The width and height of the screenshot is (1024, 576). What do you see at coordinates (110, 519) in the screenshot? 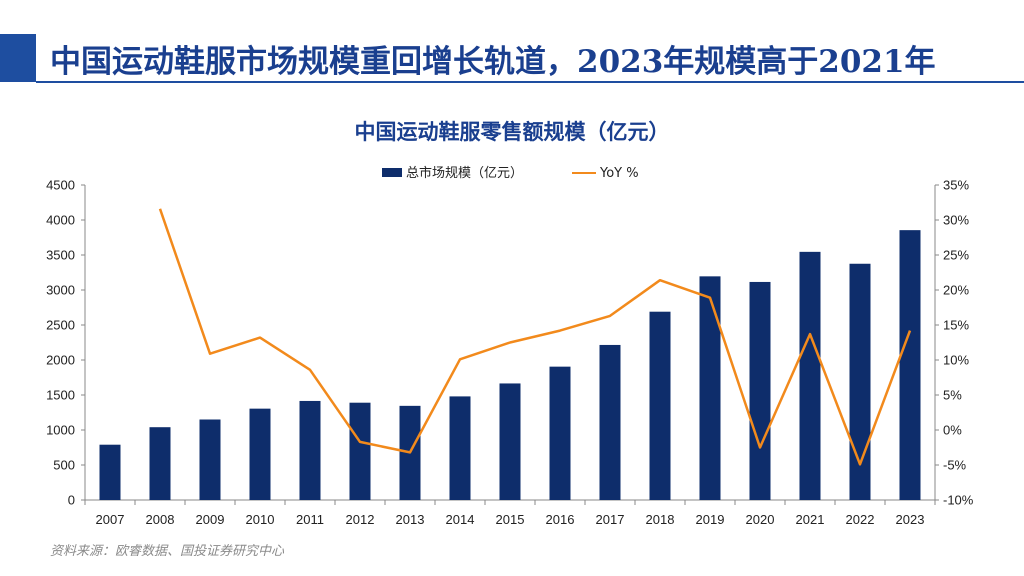
I see `x-tick-label: 2007` at bounding box center [110, 519].